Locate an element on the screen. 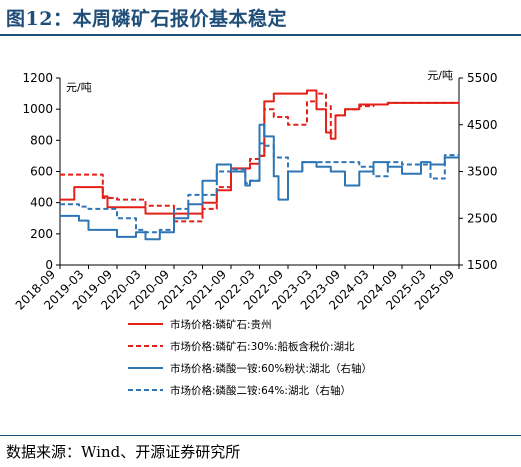 The image size is (521, 467). left-tick-label: 400 is located at coordinates (41, 203).